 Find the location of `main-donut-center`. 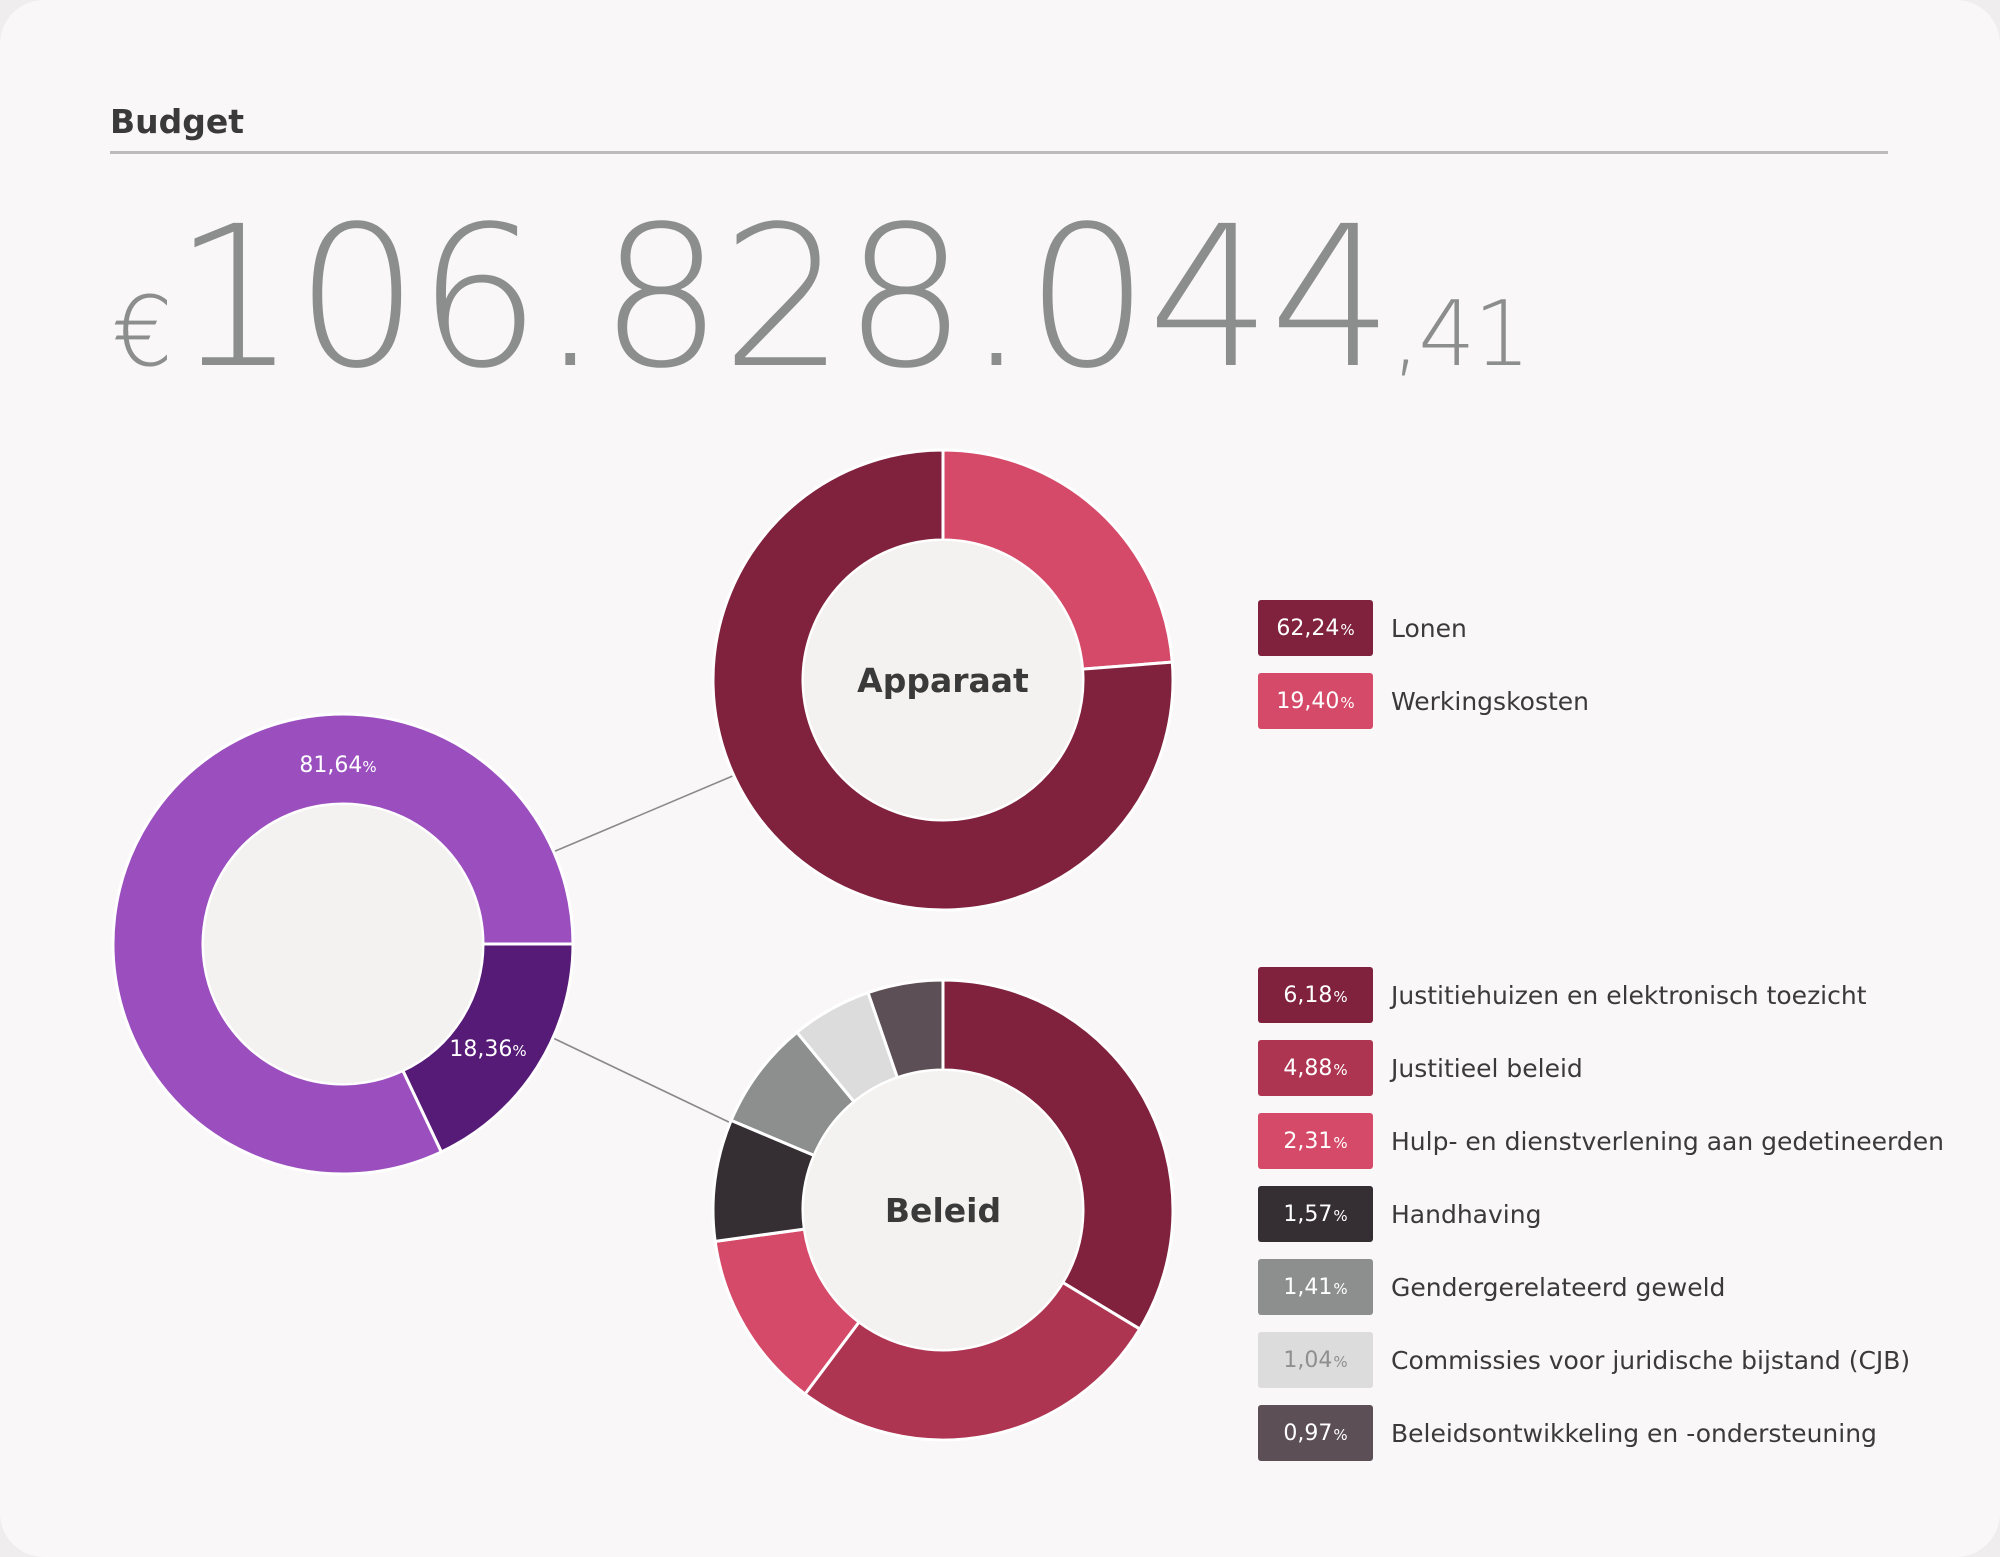

main-donut-center is located at coordinates (343, 944).